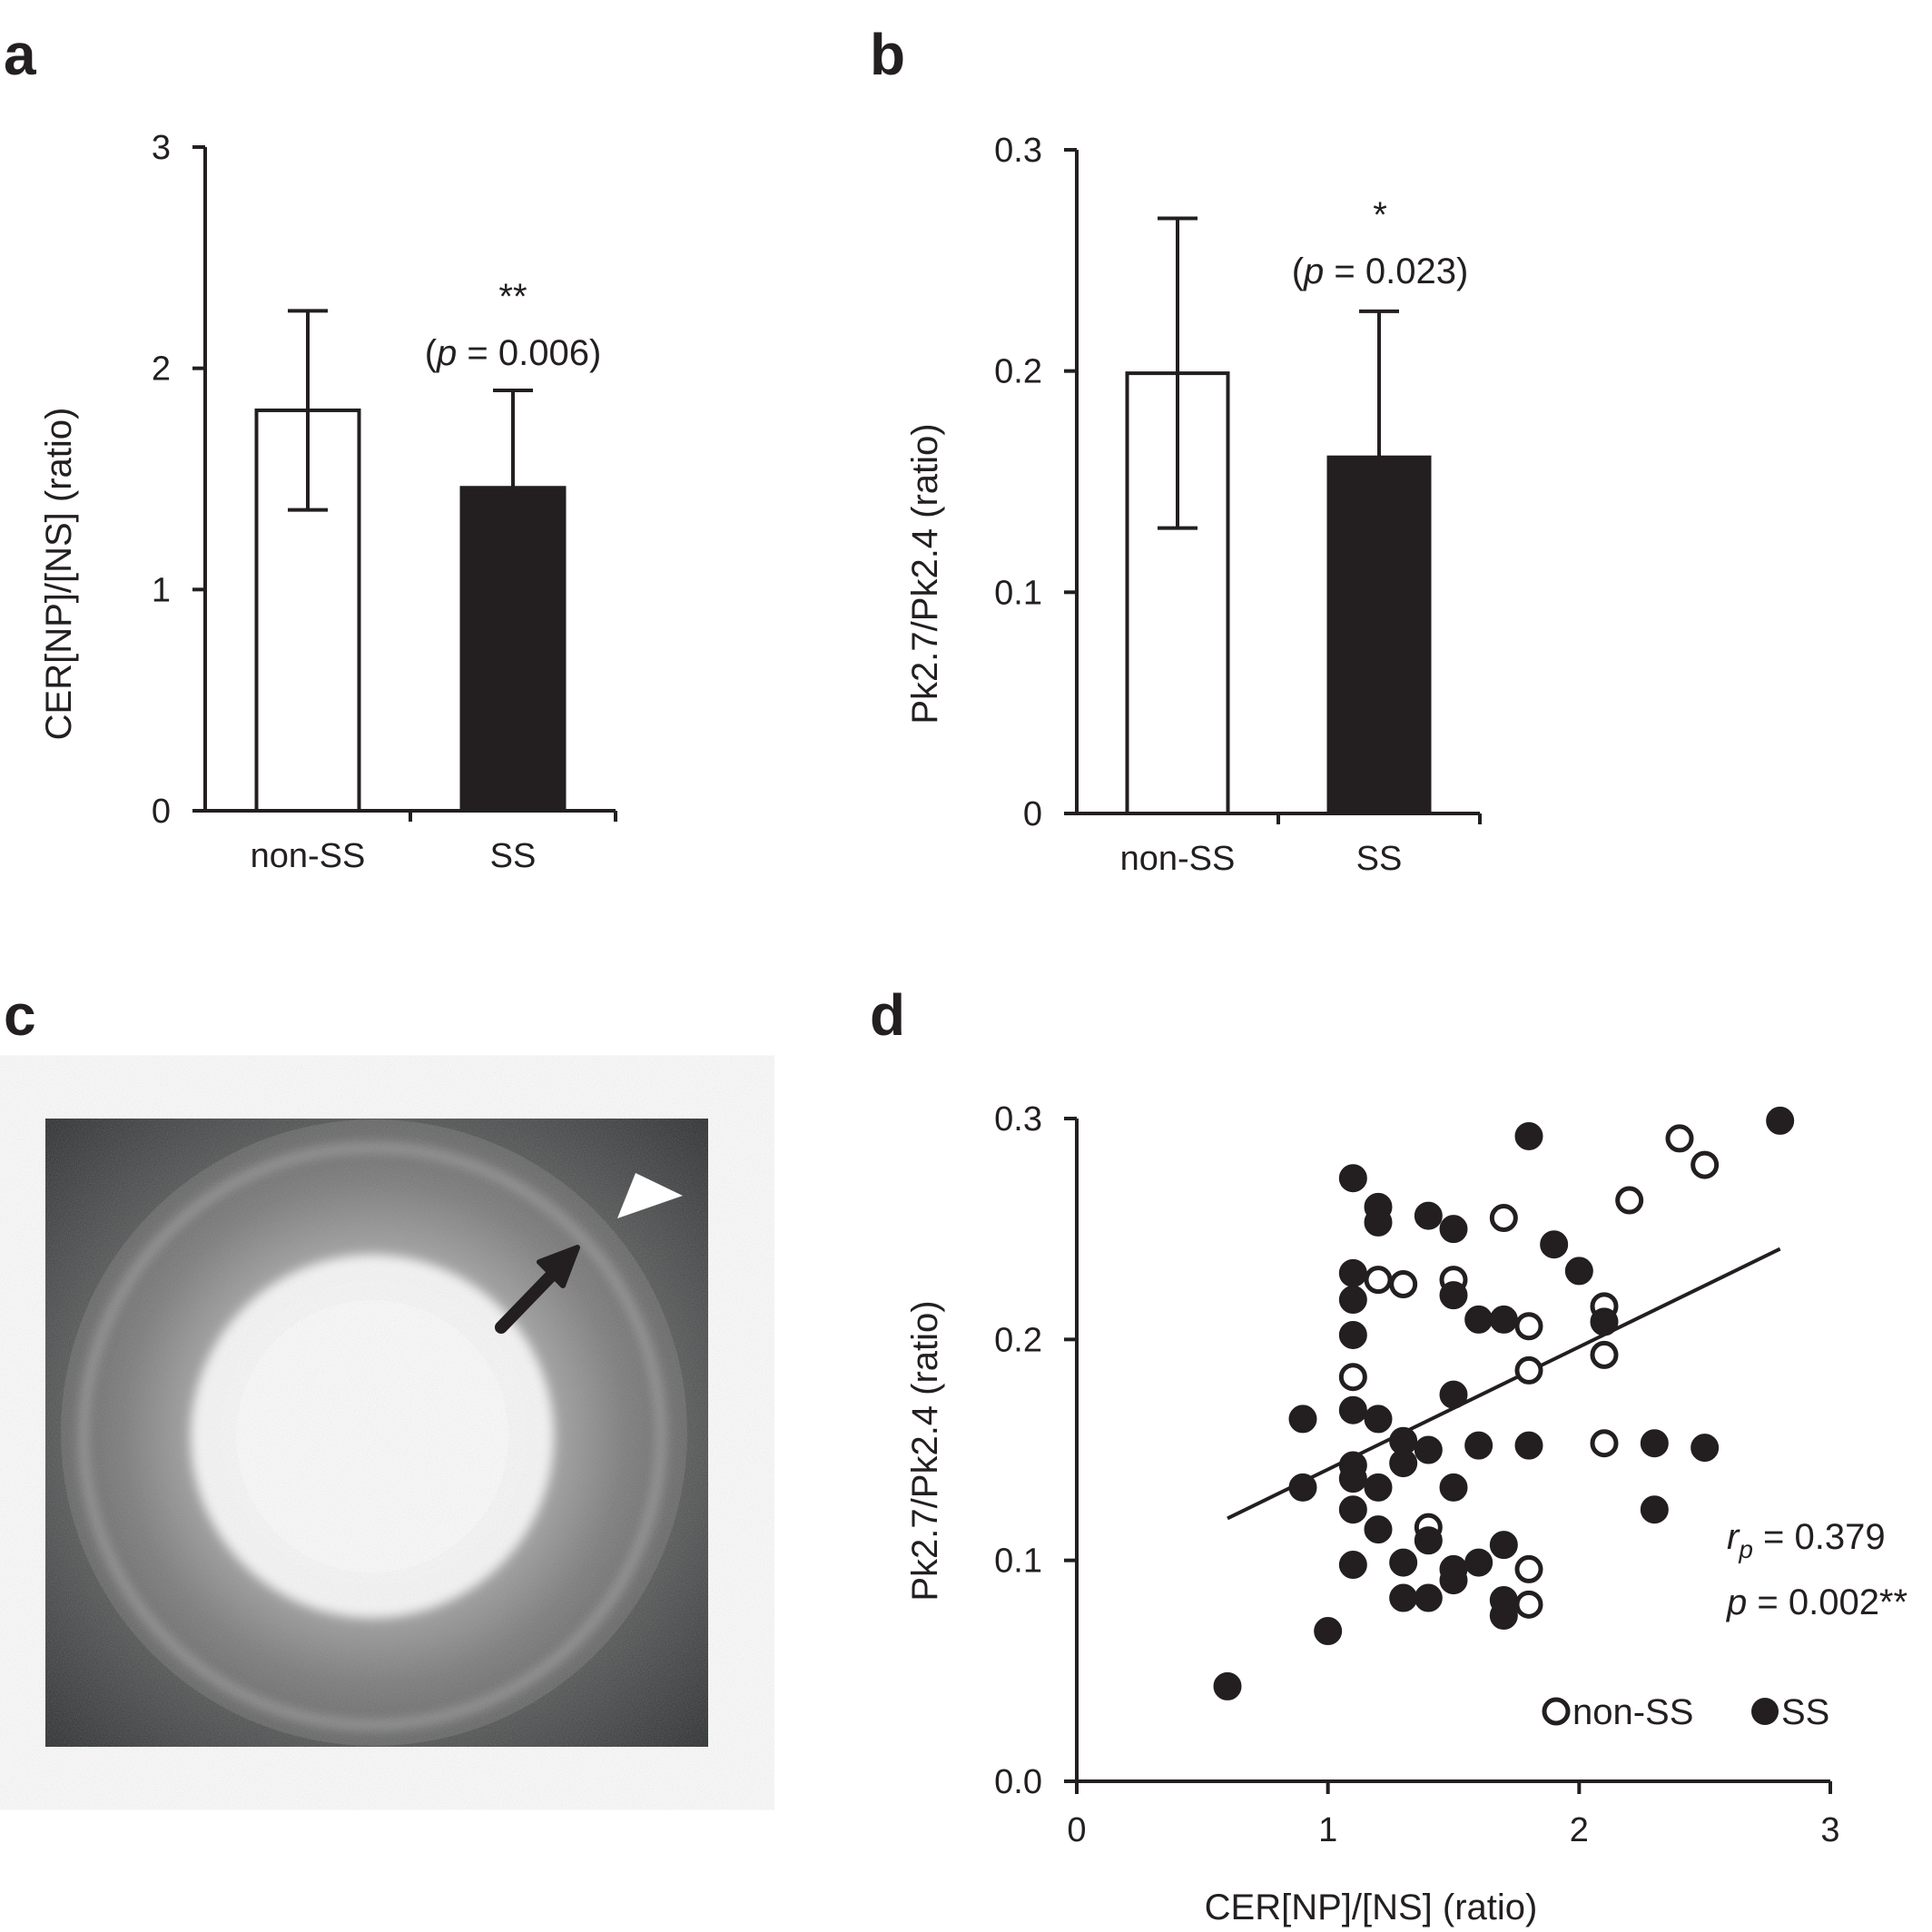  Describe the element at coordinates (377, 1433) in the screenshot. I see `diffraction-image` at that location.